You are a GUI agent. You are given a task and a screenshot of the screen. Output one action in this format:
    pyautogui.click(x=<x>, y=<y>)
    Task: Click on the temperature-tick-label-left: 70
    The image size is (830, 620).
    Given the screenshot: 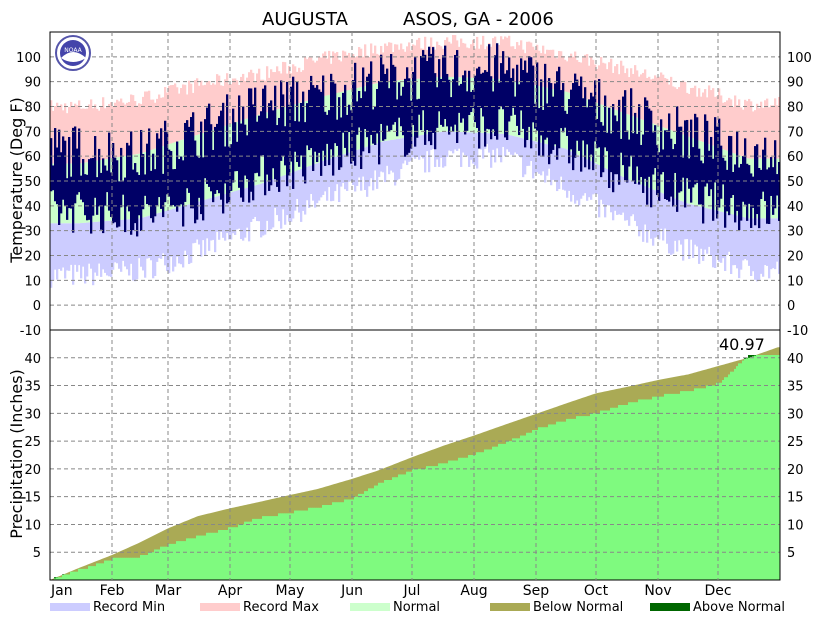 What is the action you would take?
    pyautogui.click(x=32, y=132)
    